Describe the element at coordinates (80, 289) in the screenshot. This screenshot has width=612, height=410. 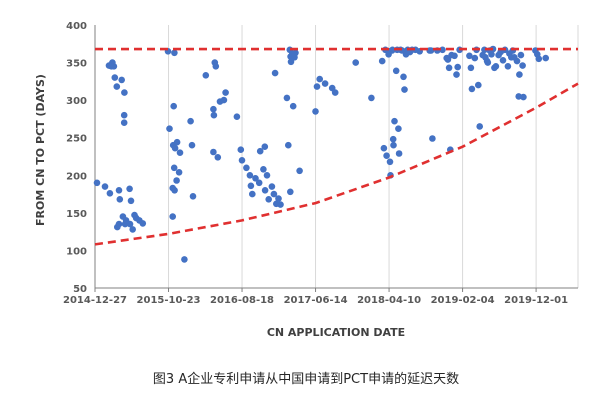
I see `y-tick-label: 50` at that location.